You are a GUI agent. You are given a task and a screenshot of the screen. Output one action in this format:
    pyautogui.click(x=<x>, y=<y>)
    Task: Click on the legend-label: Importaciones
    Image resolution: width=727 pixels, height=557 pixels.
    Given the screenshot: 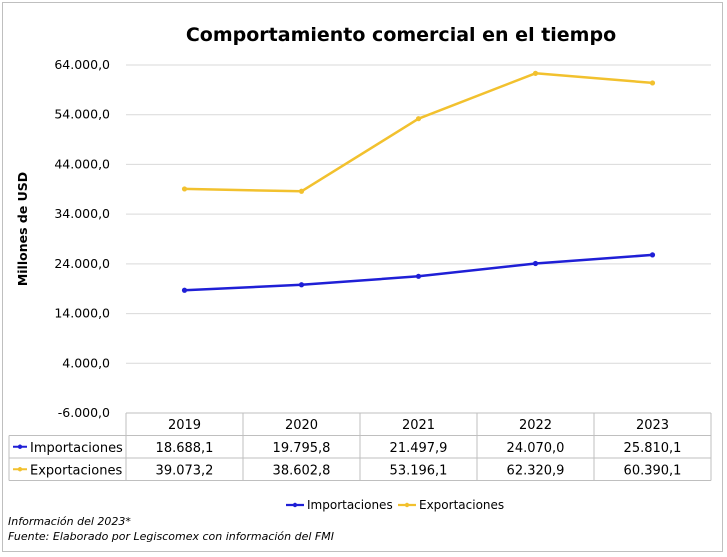 What is the action you would take?
    pyautogui.click(x=350, y=505)
    